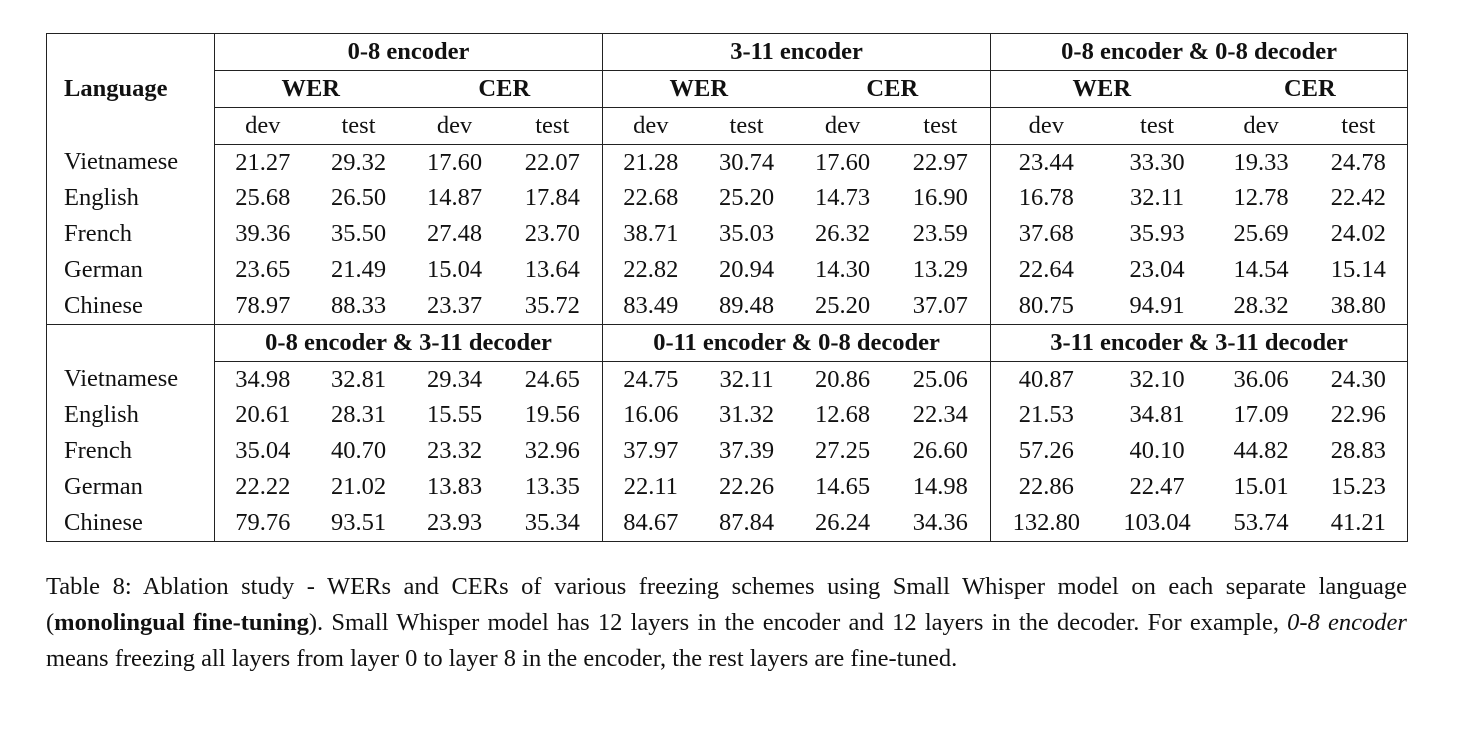 This screenshot has height=741, width=1463. I want to click on group-header: 3-11 encoder, so click(797, 52).